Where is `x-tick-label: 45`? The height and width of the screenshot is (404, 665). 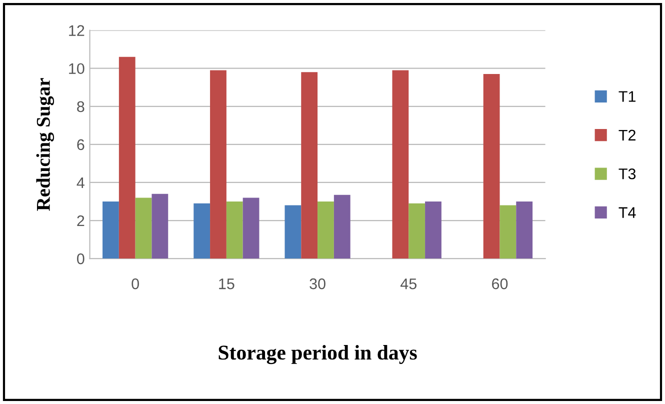 x-tick-label: 45 is located at coordinates (408, 284).